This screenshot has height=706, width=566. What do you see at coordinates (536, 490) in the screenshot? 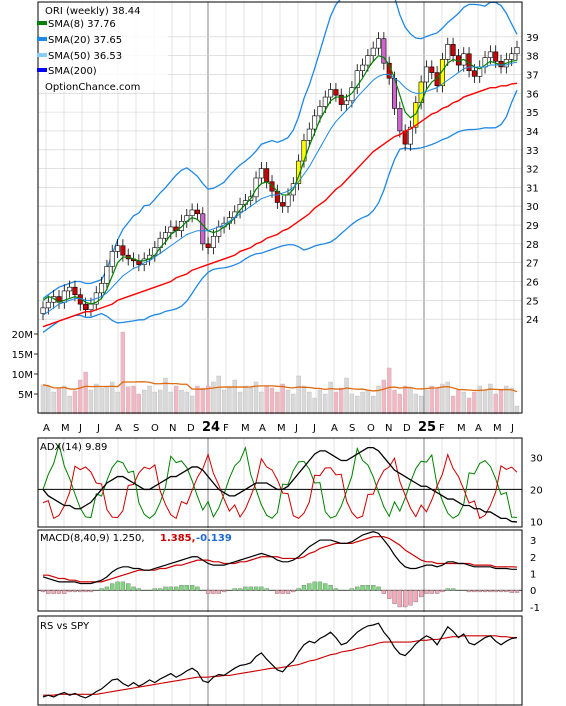
I see `adx-axis-tick: 20` at bounding box center [536, 490].